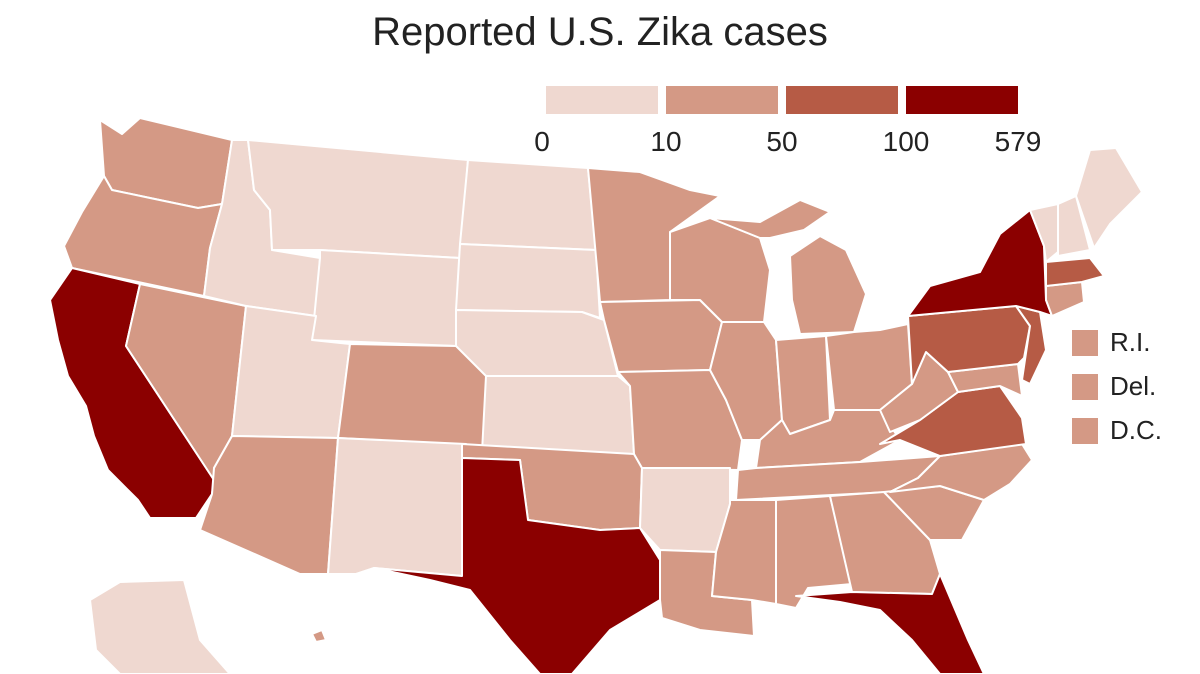 This screenshot has width=1200, height=674. I want to click on legend: 0 10 50 100 579, so click(790, 126).